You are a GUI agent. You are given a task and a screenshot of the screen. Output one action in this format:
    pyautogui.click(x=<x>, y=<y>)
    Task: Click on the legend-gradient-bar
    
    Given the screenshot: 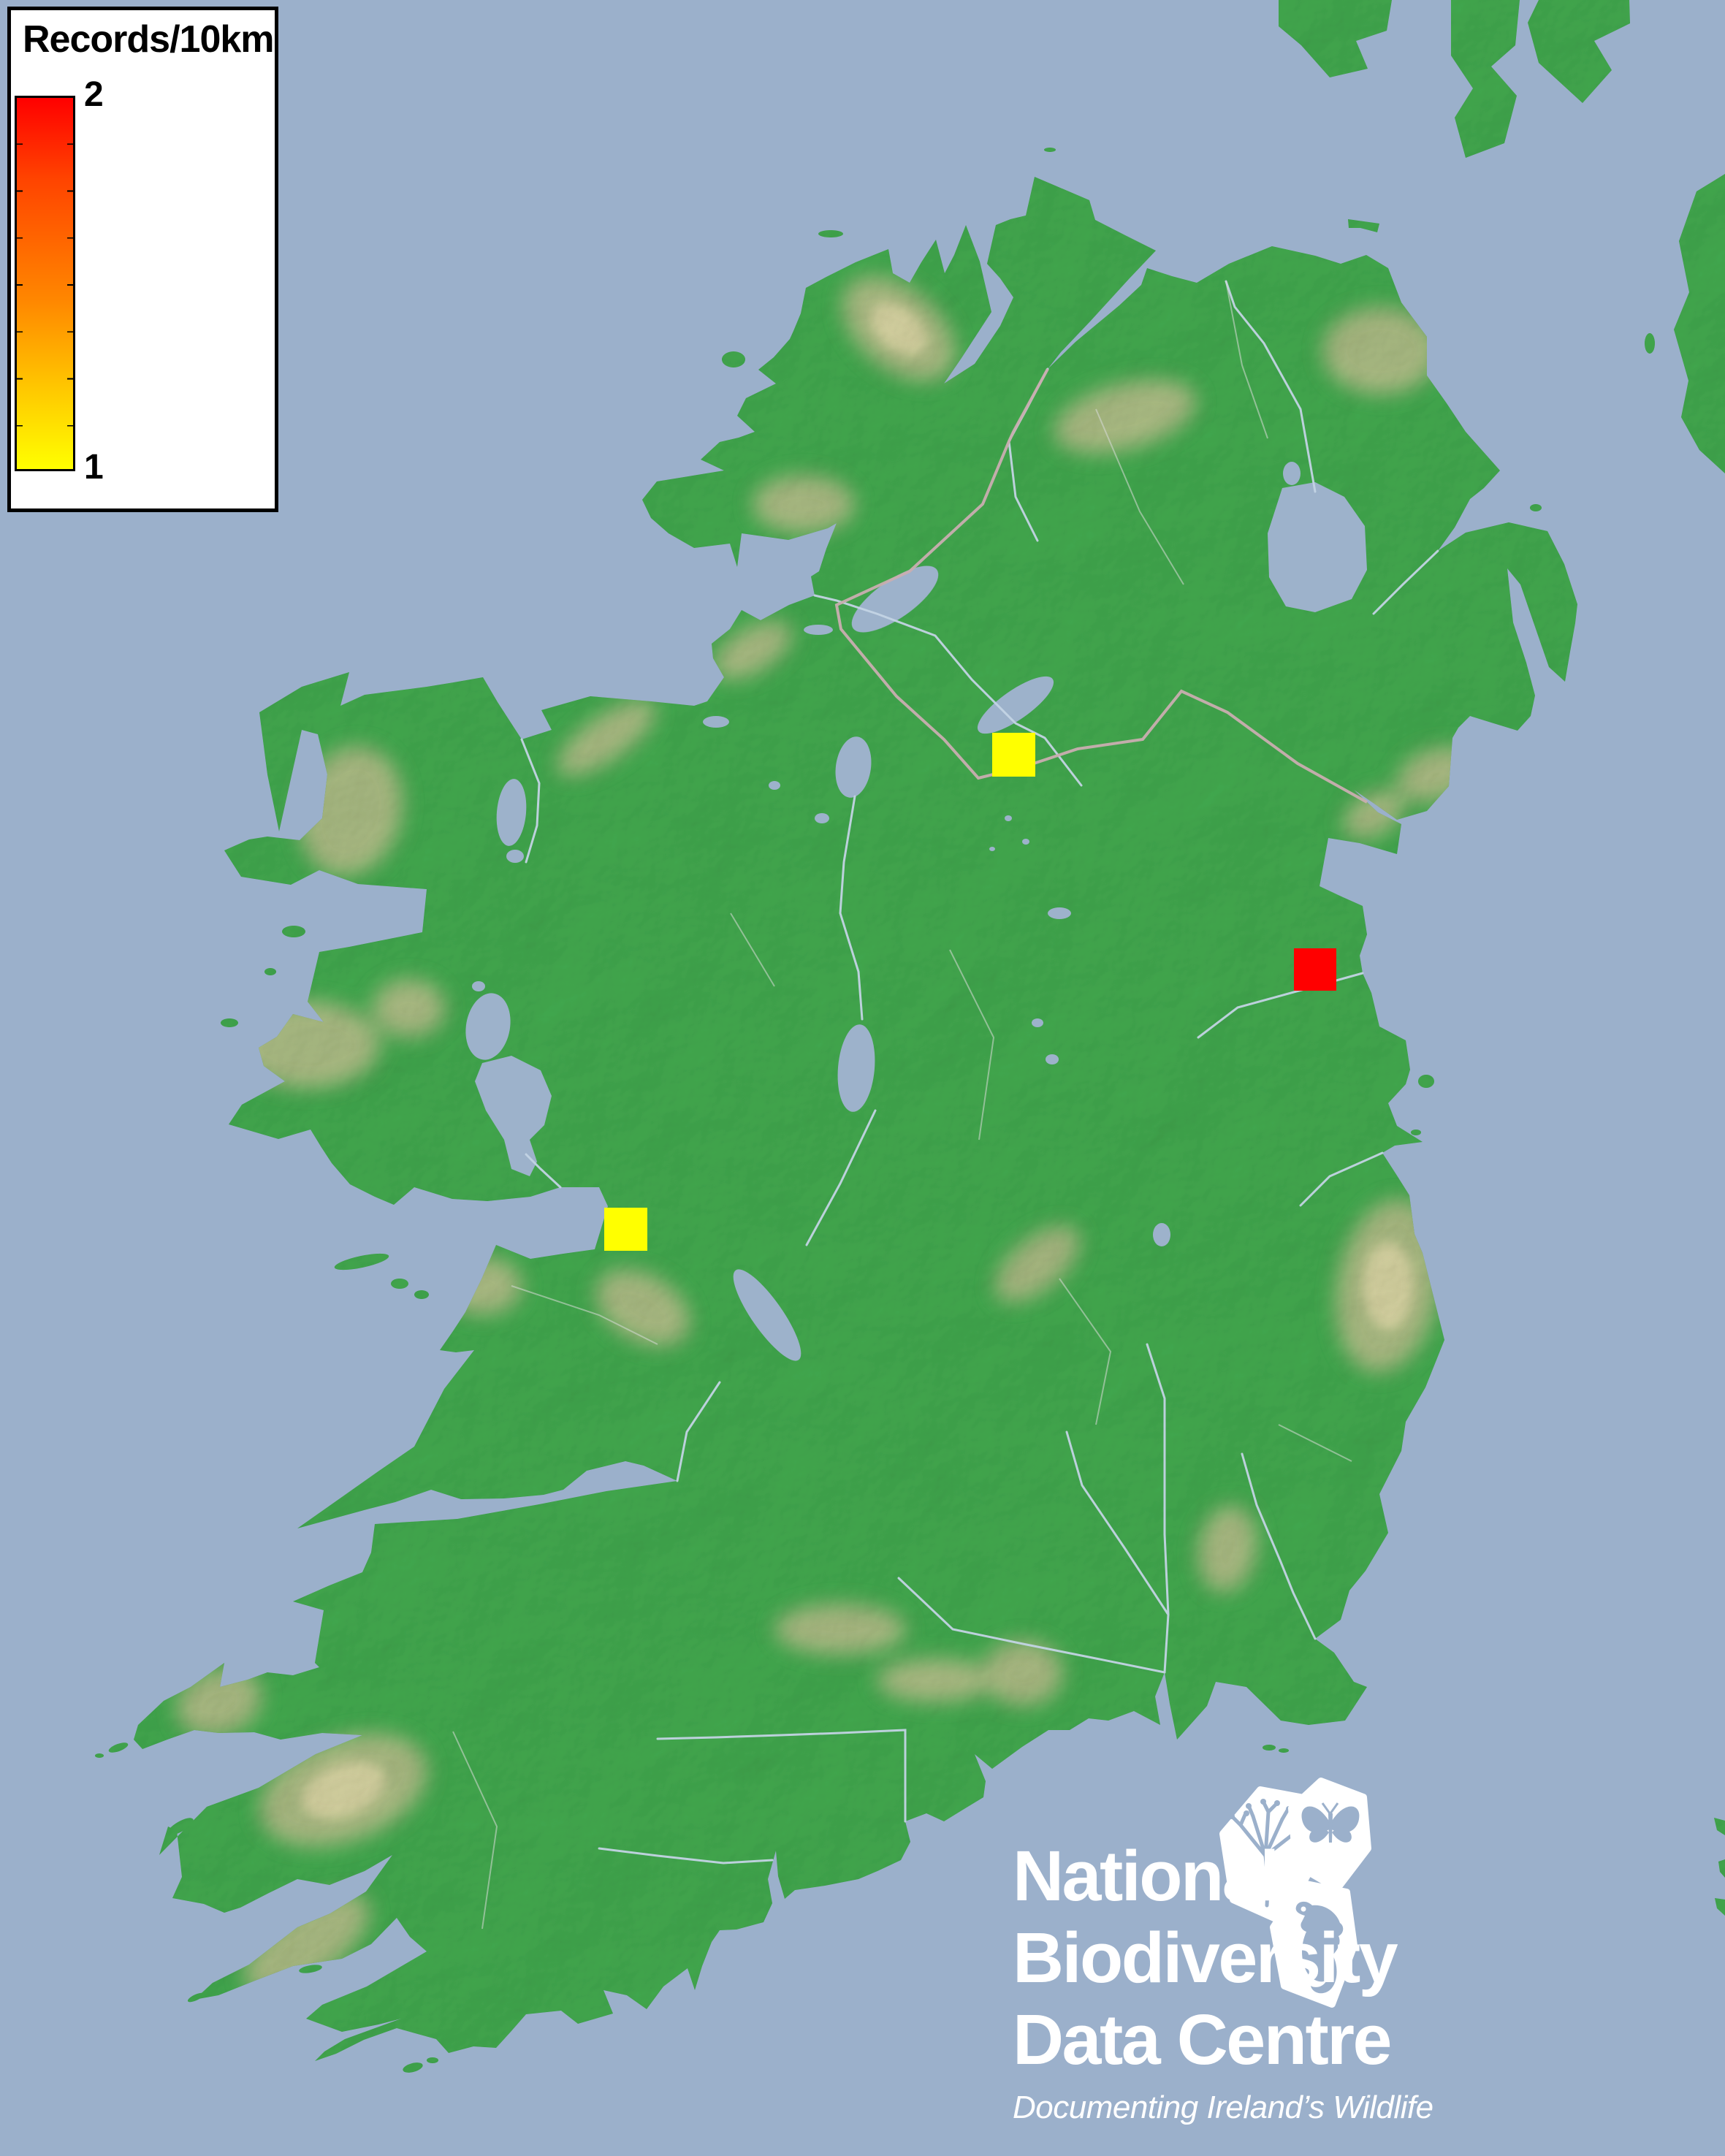 What is the action you would take?
    pyautogui.click(x=45, y=283)
    